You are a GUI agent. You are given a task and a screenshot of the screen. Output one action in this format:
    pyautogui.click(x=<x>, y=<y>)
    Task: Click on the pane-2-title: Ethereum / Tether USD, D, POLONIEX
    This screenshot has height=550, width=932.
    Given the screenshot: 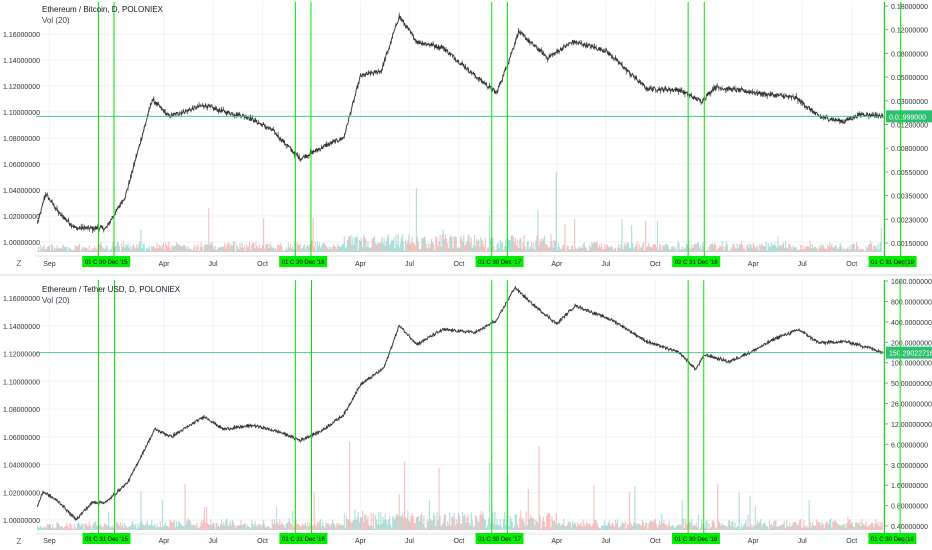 What is the action you would take?
    pyautogui.click(x=111, y=289)
    